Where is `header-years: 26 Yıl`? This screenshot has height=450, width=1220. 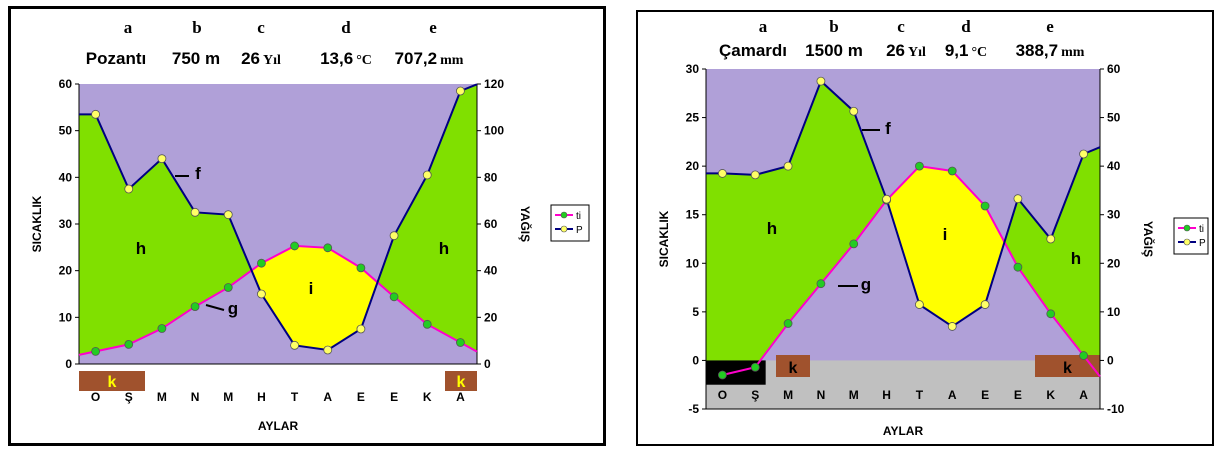
header-years: 26 Yıl is located at coordinates (906, 50).